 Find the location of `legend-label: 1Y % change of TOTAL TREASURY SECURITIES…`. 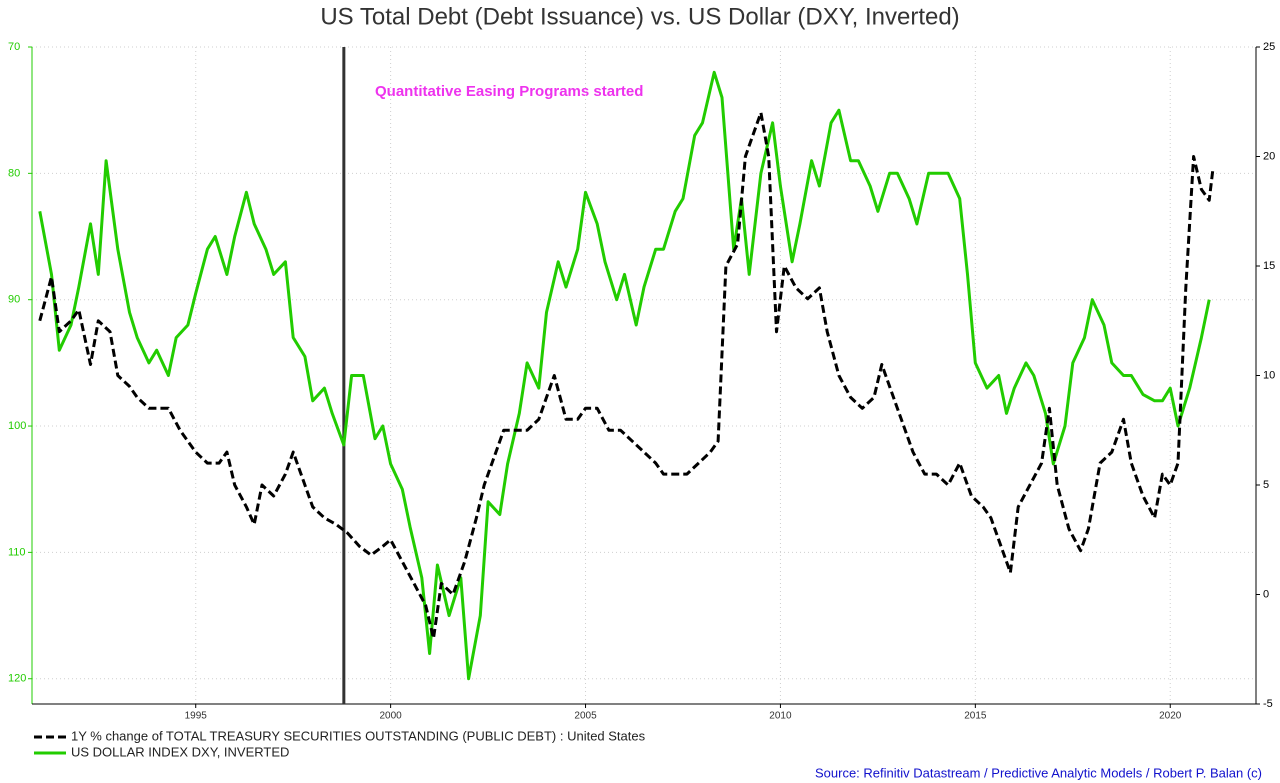

legend-label: 1Y % change of TOTAL TREASURY SECURITIES… is located at coordinates (358, 735).